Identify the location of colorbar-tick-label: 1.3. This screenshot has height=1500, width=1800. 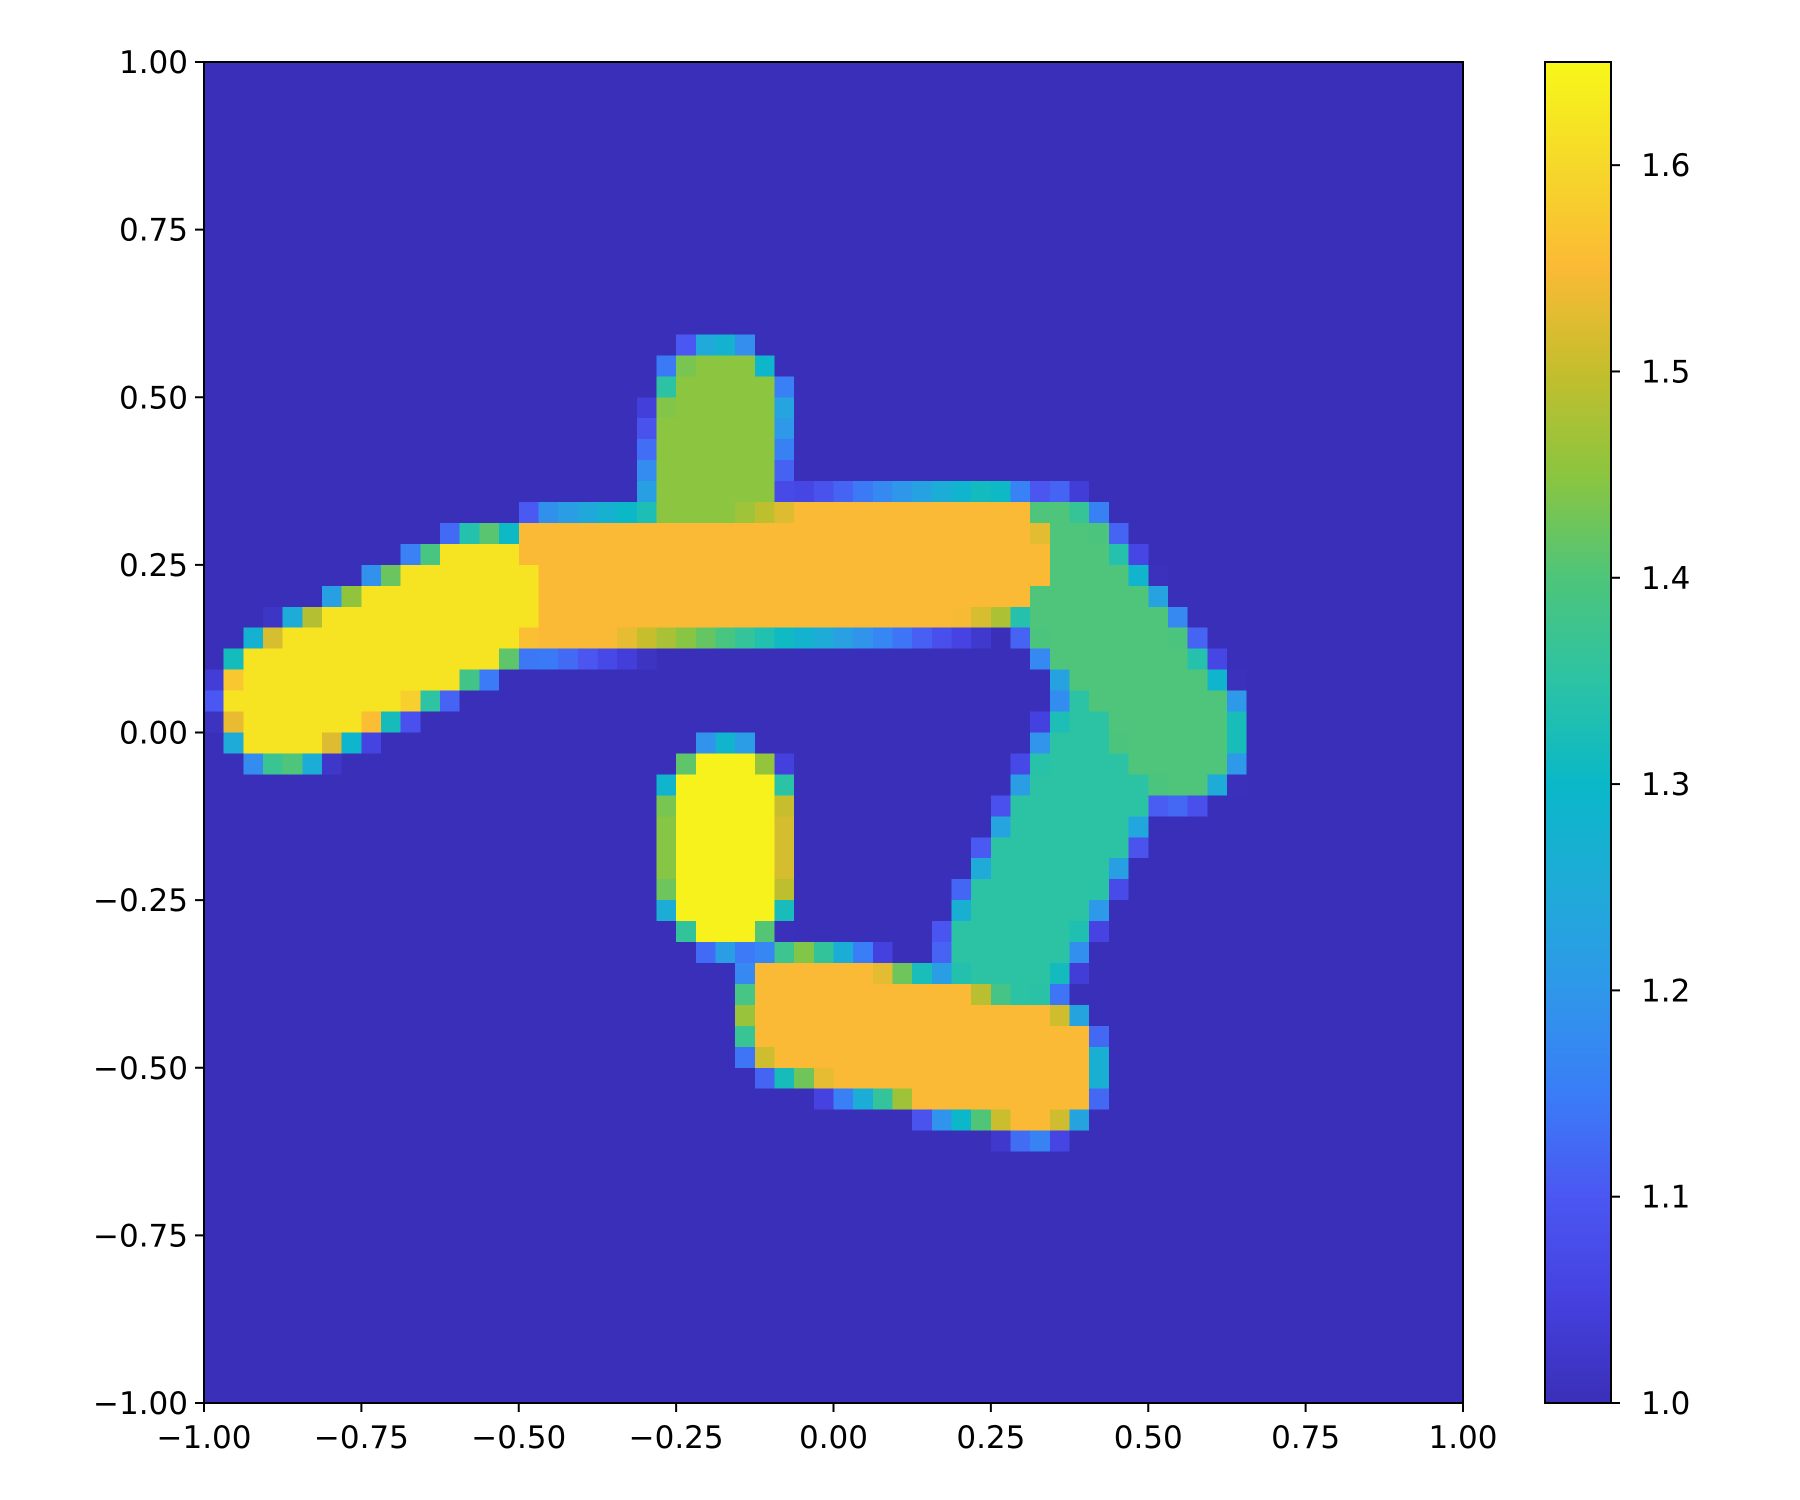
(1665, 785).